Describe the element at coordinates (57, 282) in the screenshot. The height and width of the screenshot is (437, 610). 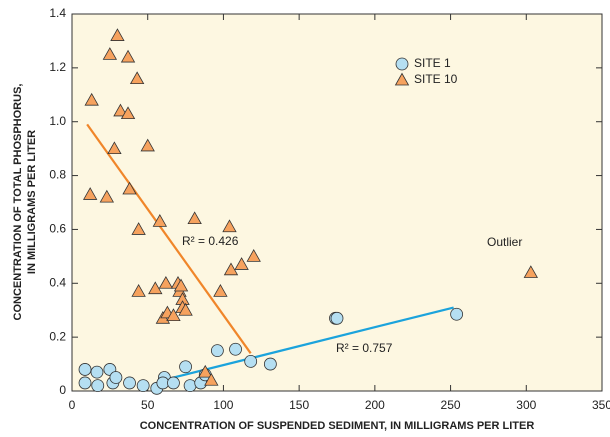
I see `y-tick-label: 0.4` at that location.